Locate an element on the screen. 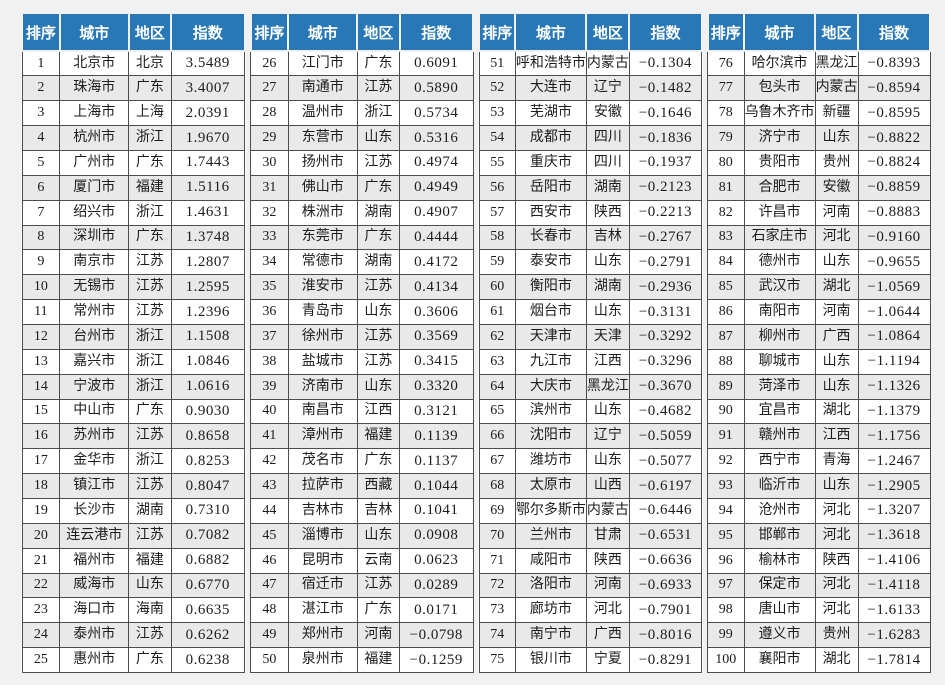 This screenshot has height=685, width=945. region-cell: 海南 is located at coordinates (150, 610).